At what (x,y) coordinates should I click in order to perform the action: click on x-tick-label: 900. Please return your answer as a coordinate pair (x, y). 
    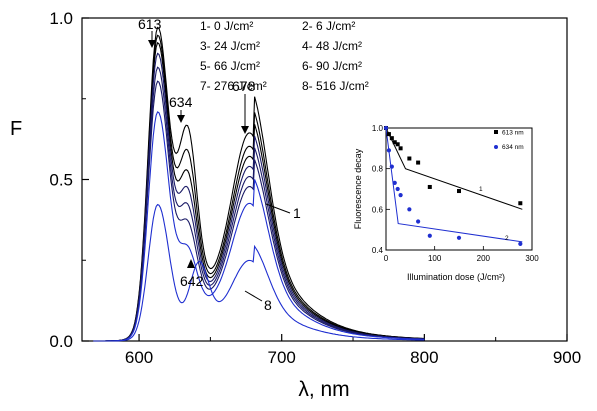
    Looking at the image, I should click on (567, 357).